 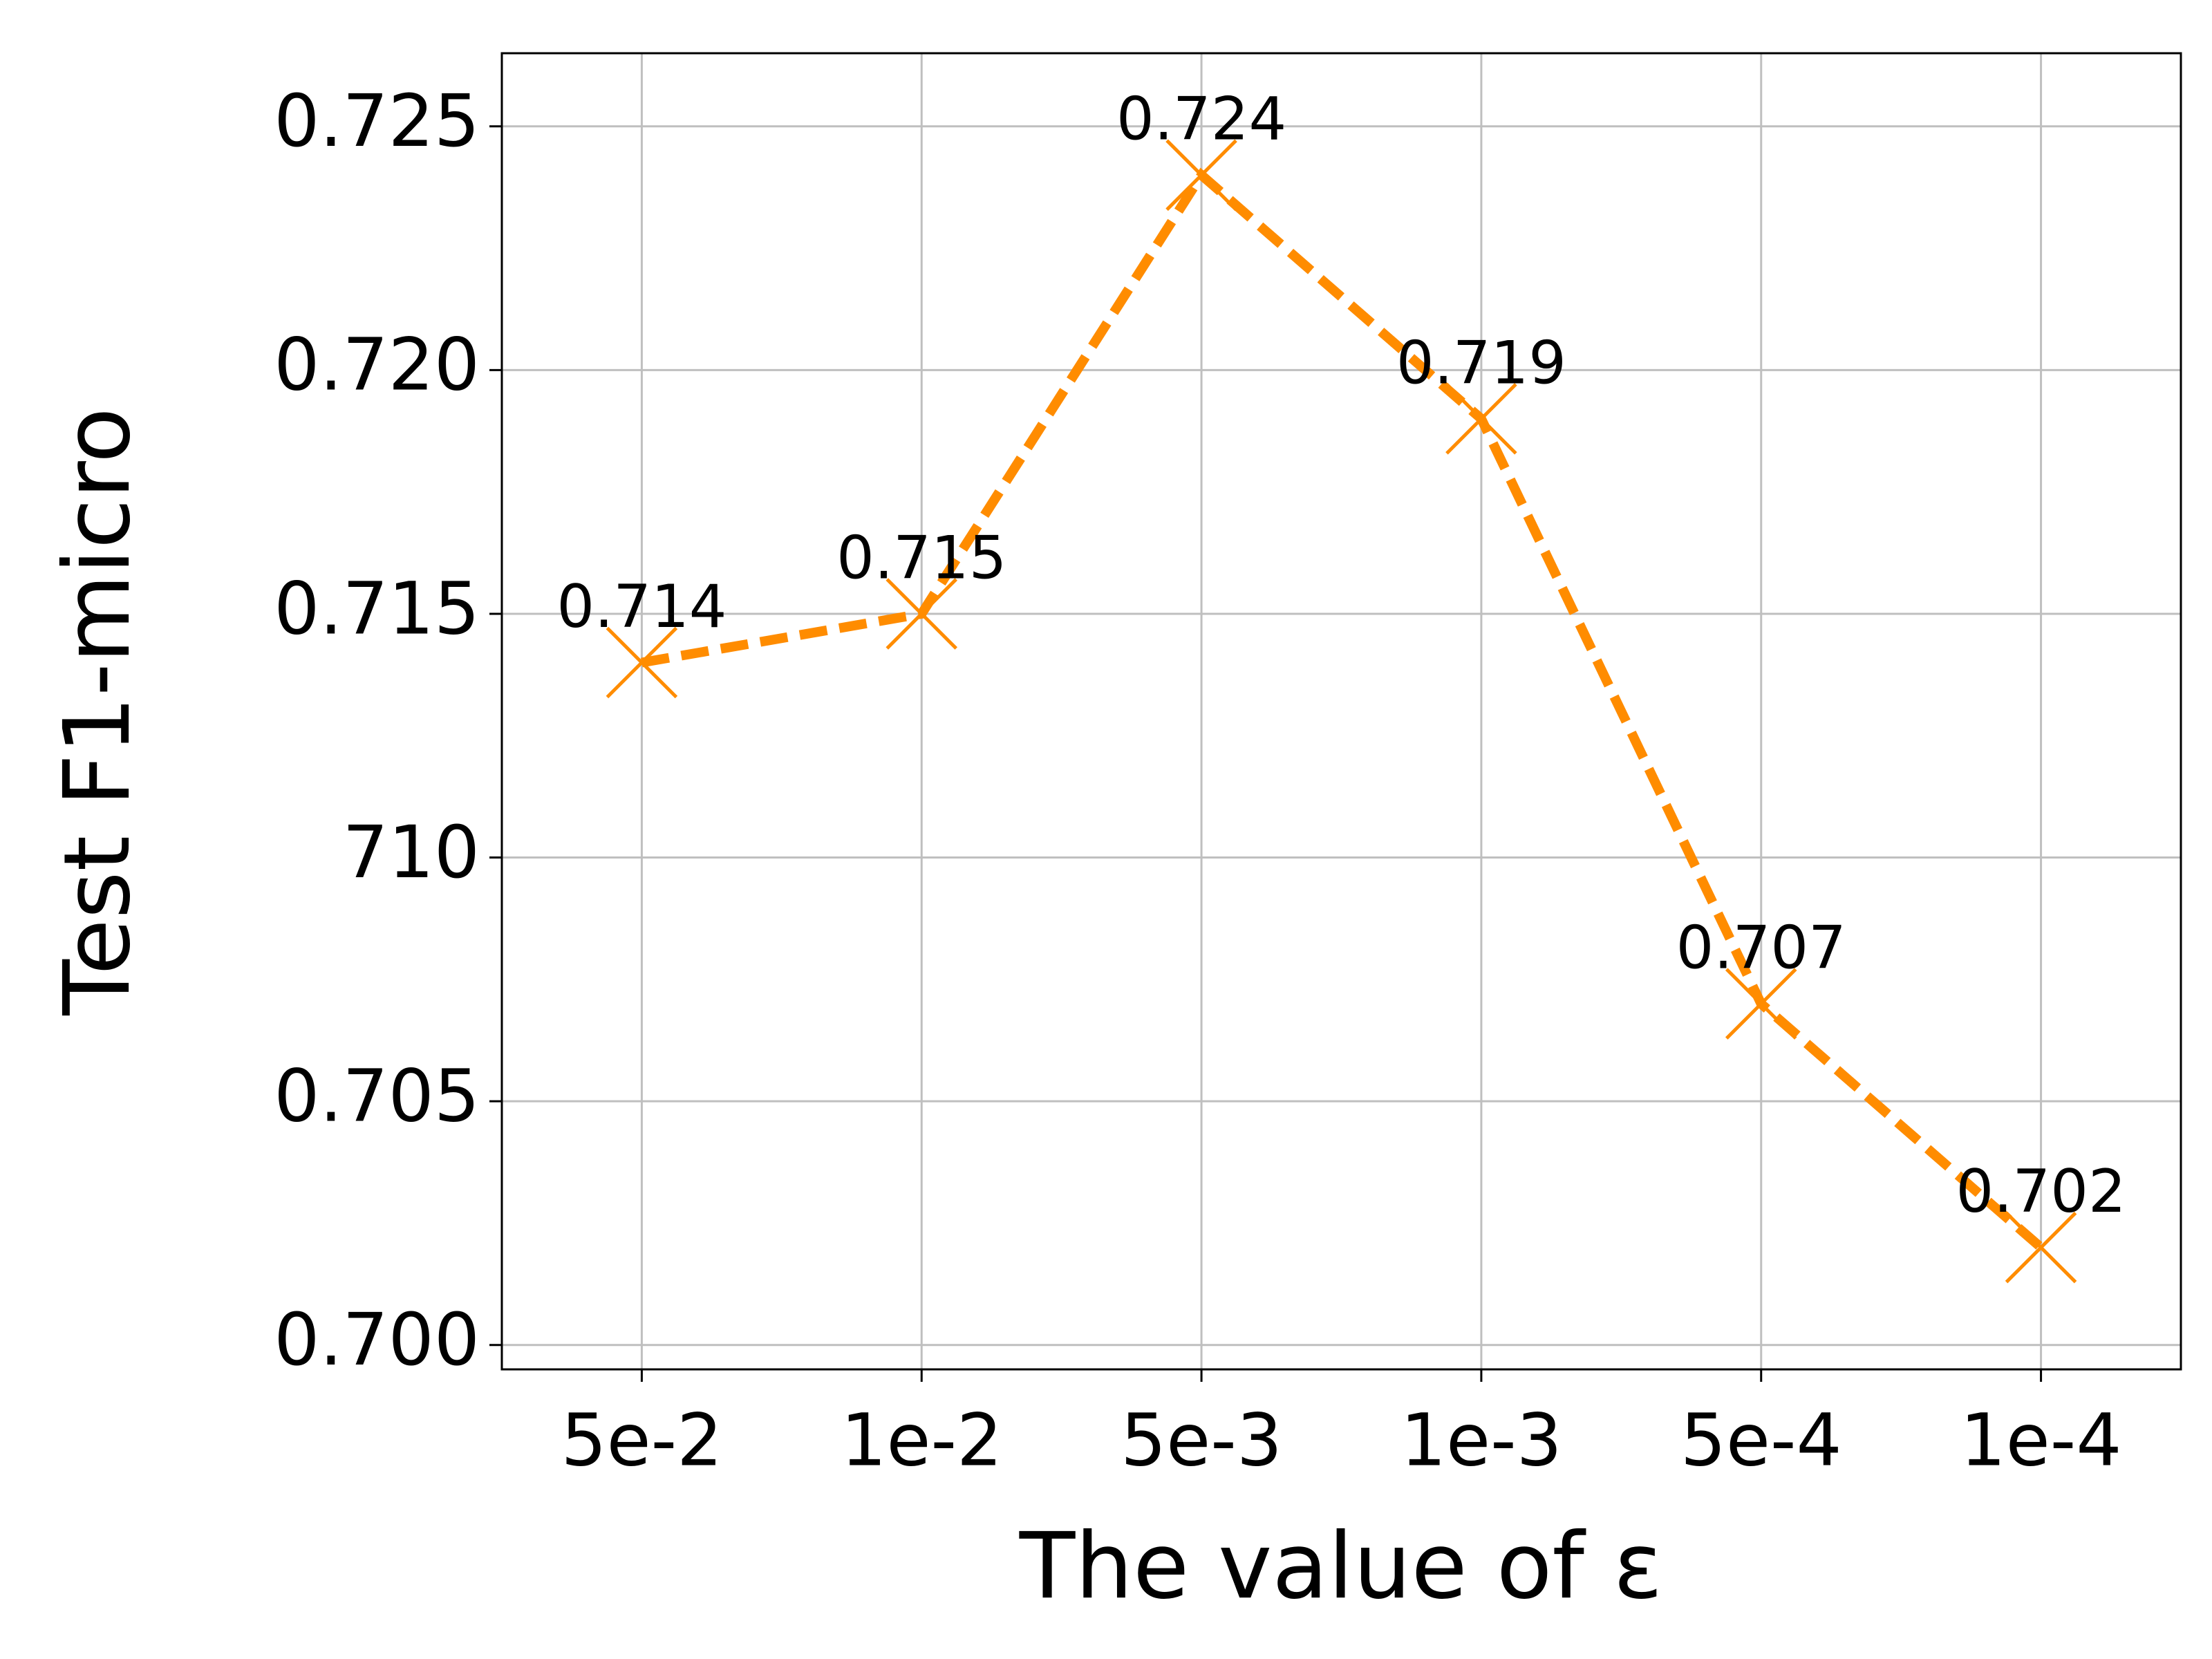 I want to click on data-label: 0.715, so click(x=921, y=557).